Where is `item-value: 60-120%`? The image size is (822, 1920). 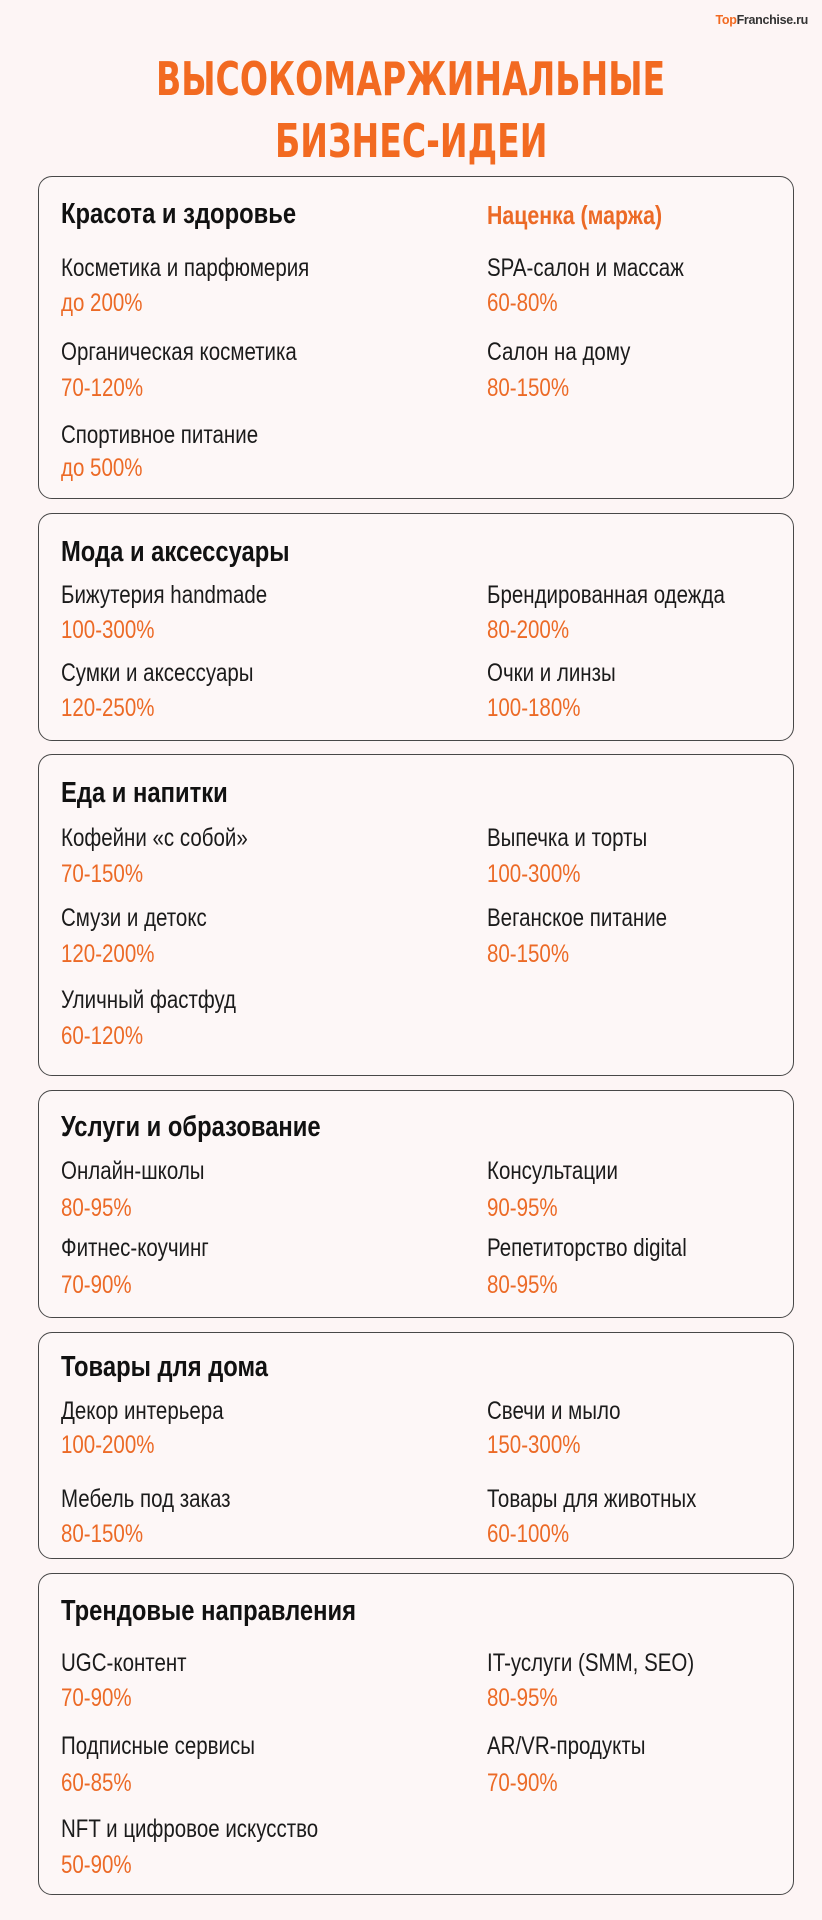 item-value: 60-120% is located at coordinates (102, 1036).